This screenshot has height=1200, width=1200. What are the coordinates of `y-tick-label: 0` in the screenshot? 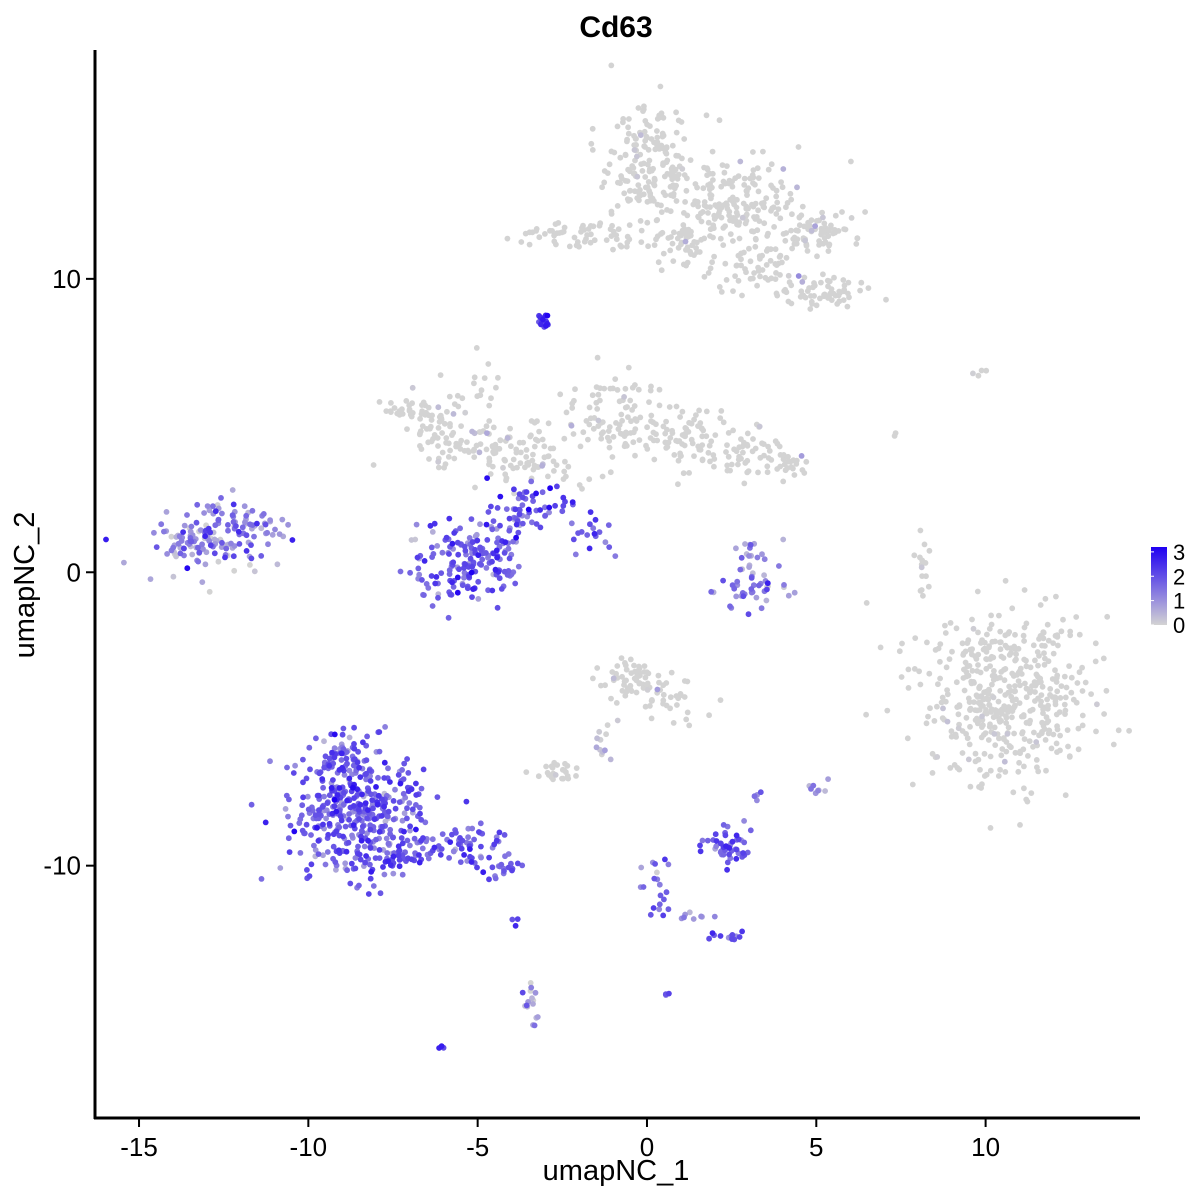 It's located at (74, 572).